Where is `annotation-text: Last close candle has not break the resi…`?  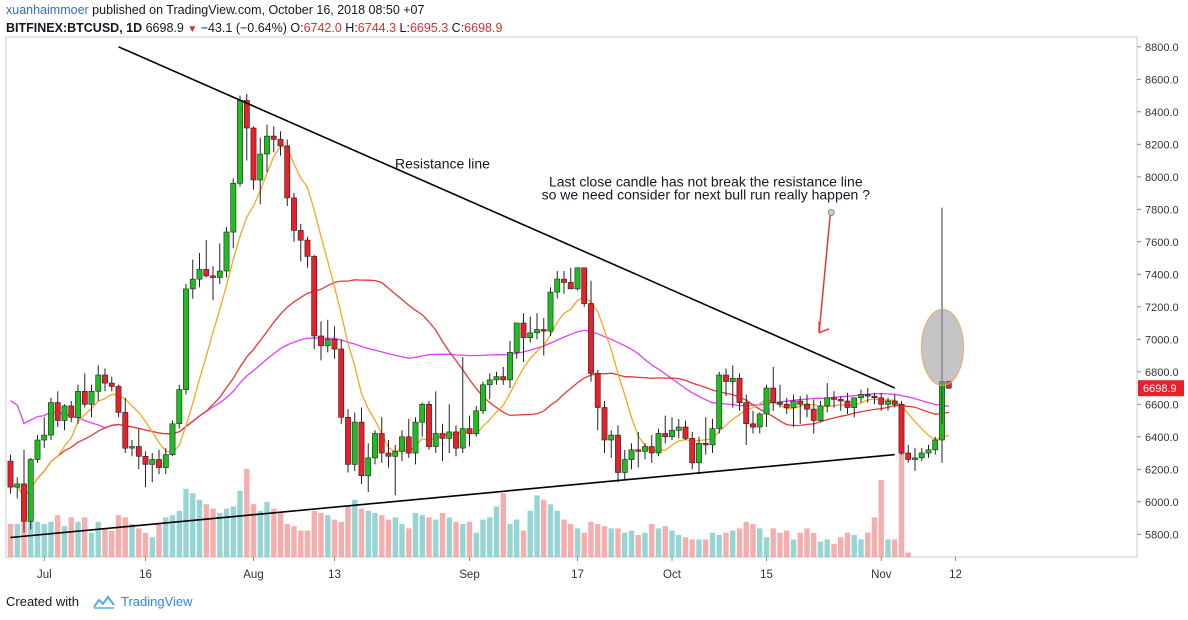 annotation-text: Last close candle has not break the resi… is located at coordinates (706, 182).